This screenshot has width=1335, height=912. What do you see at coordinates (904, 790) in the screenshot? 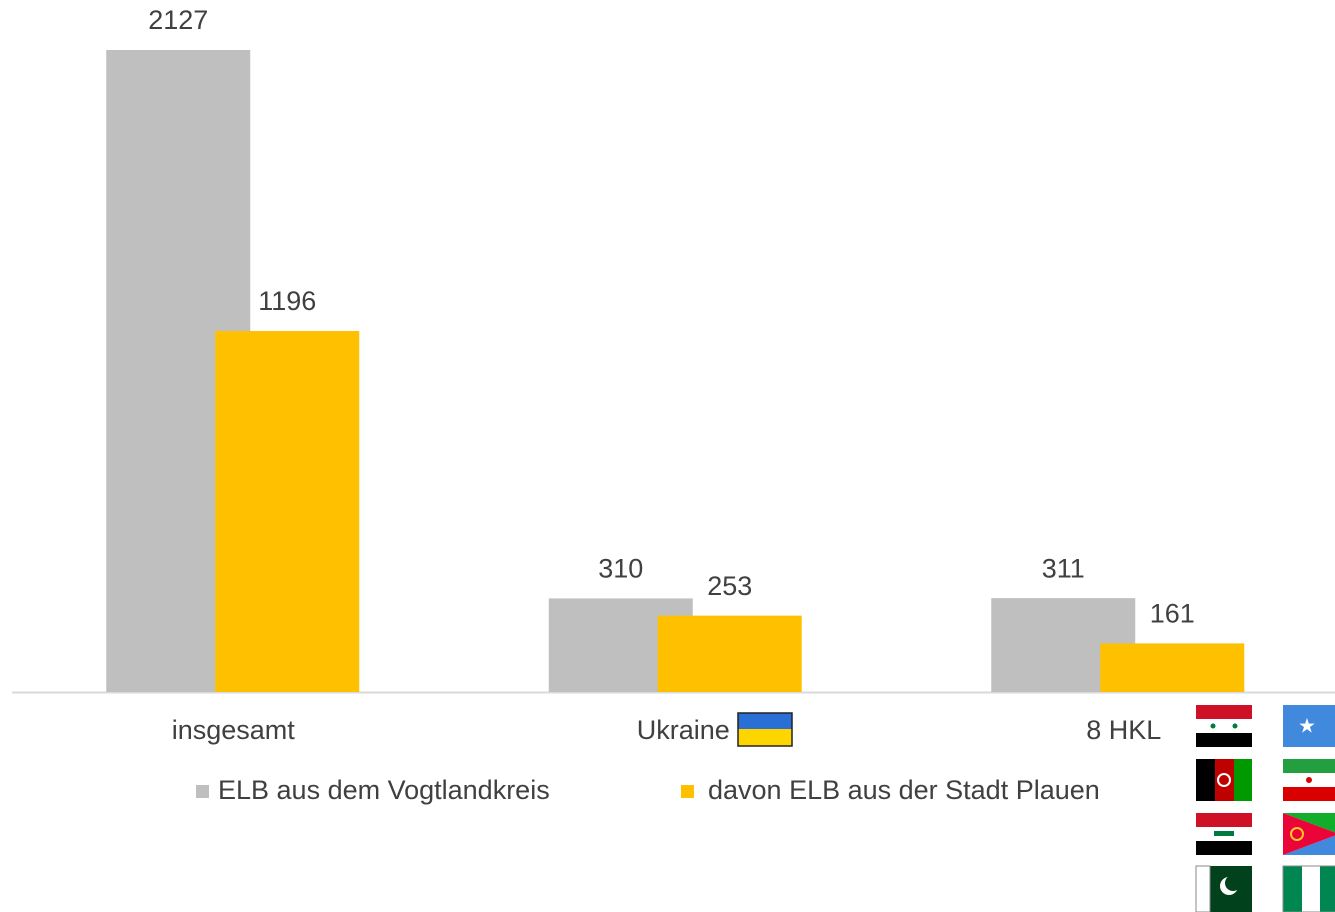
I see `legend-label: davon ELB aus der Stadt Plauen` at bounding box center [904, 790].